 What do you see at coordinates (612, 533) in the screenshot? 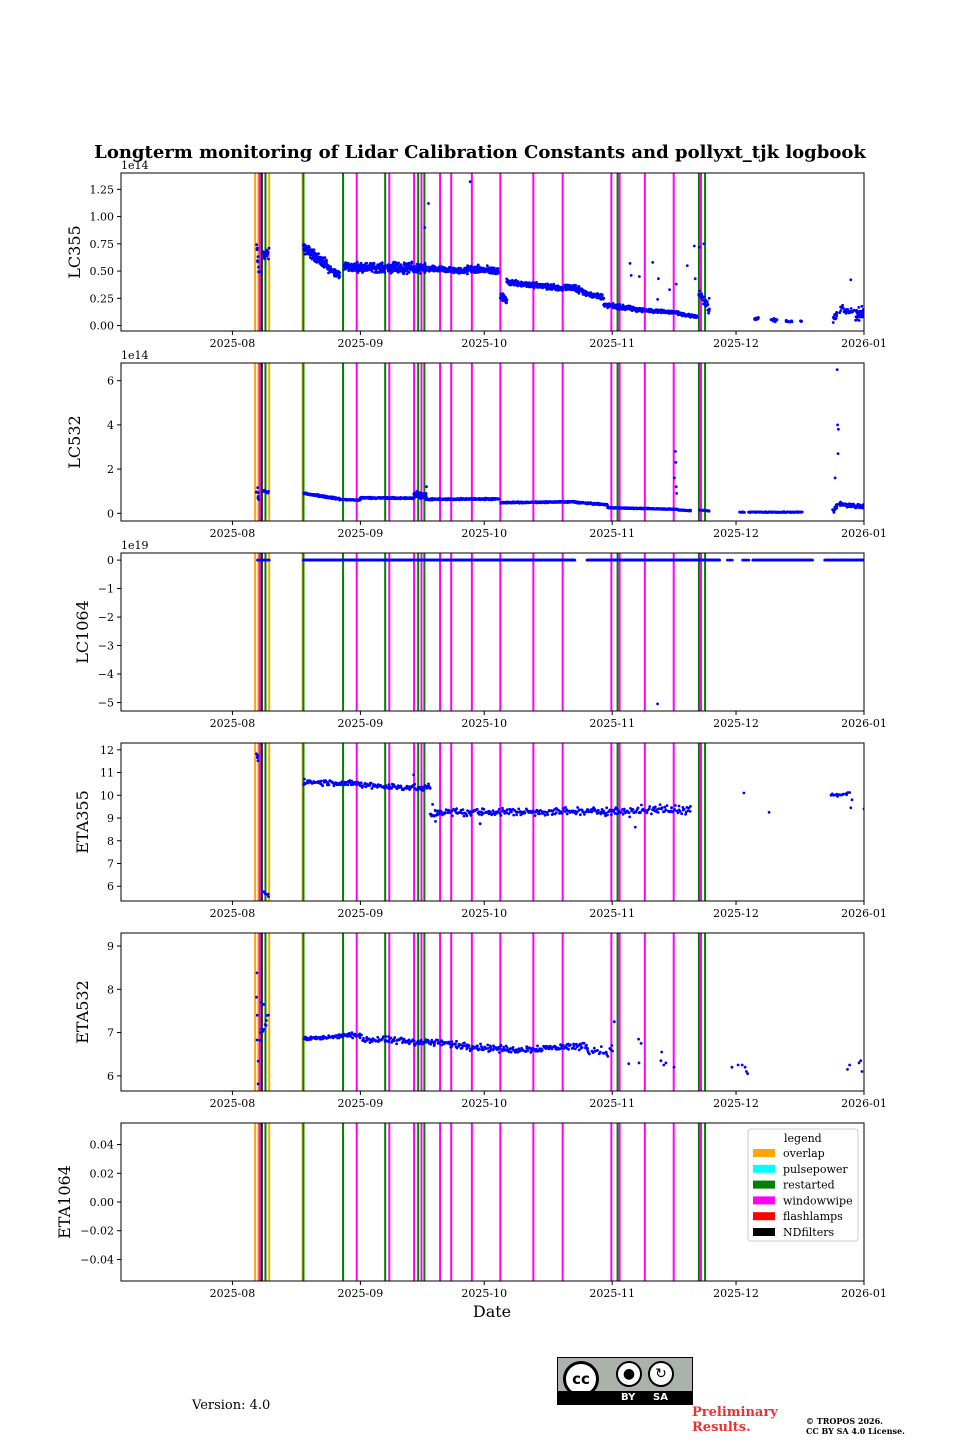
I see `x-tick-label: 2025-11` at bounding box center [612, 533].